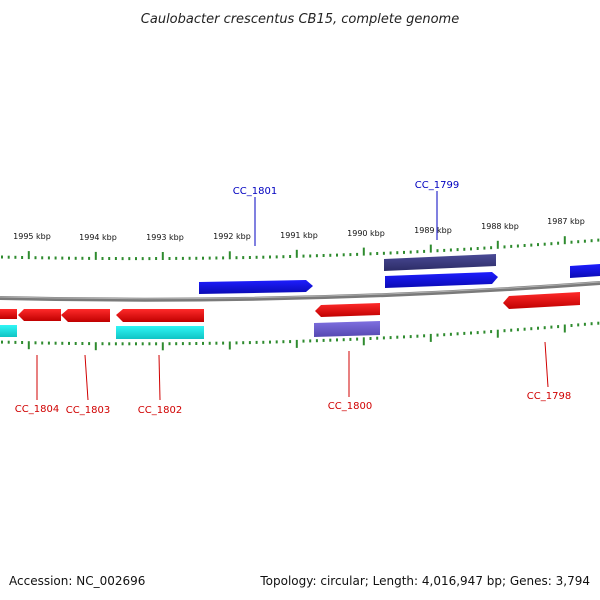 This screenshot has width=600, height=600. Describe the element at coordinates (232, 236) in the screenshot. I see `tick-label-1992: 1992 kbp` at that location.